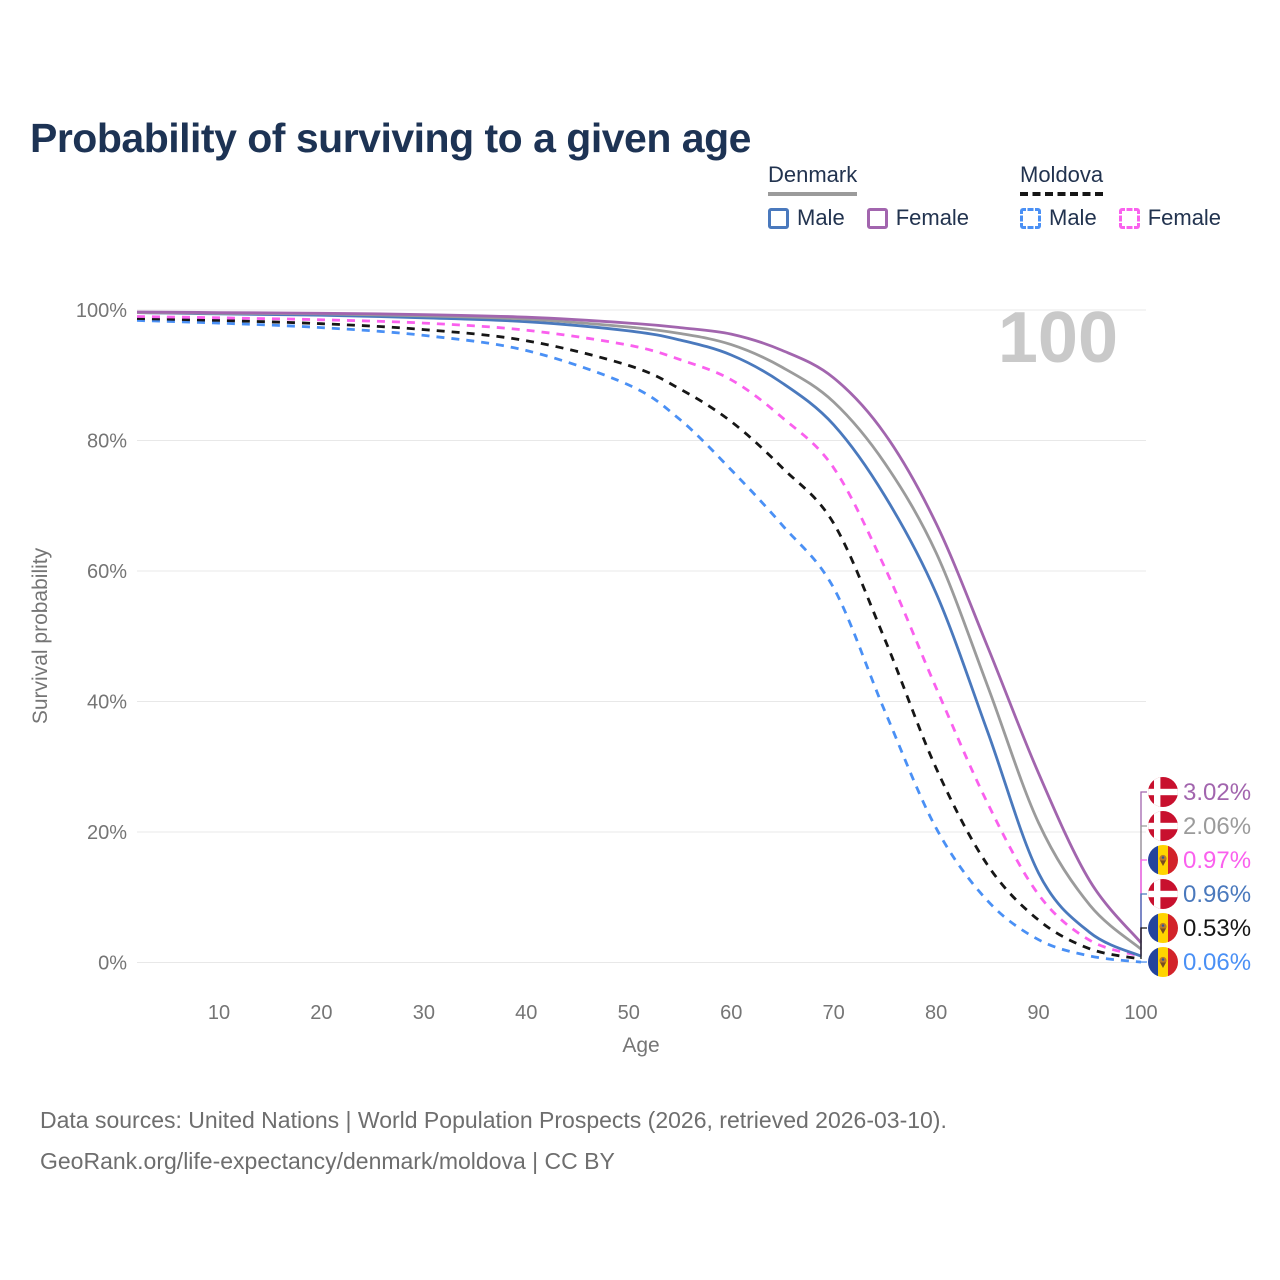  What do you see at coordinates (40, 635) in the screenshot?
I see `y-axis-title: Survival probability` at bounding box center [40, 635].